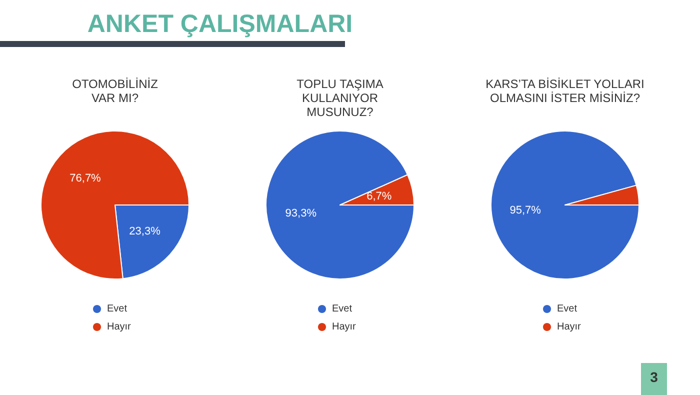 The height and width of the screenshot is (395, 700). Describe the element at coordinates (86, 178) in the screenshot. I see `data-label: 76,7%` at that location.